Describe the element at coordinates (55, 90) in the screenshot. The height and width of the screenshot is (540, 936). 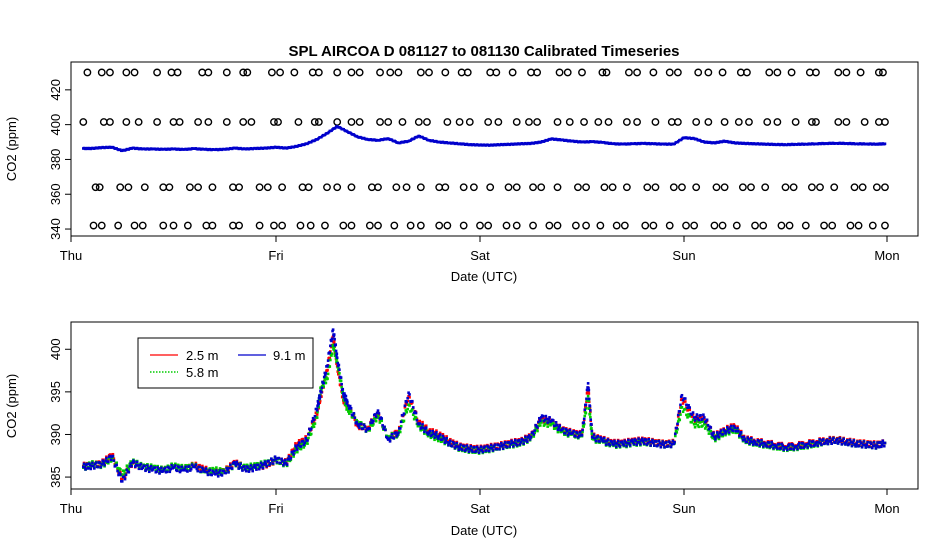
I see `y-tick-label: 420` at that location.